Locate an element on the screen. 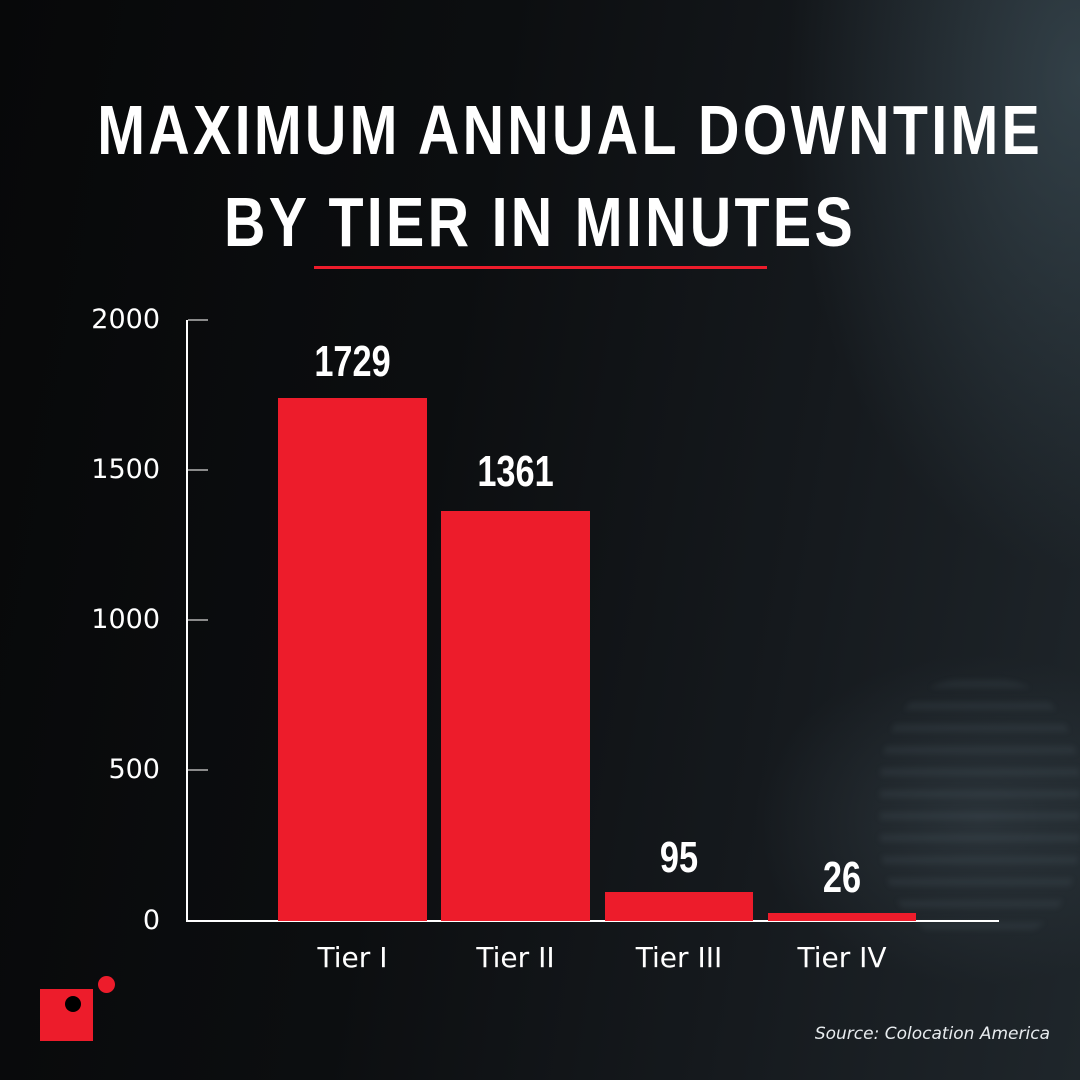 The width and height of the screenshot is (1080, 1080). y-tick-label: 0 is located at coordinates (151, 920).